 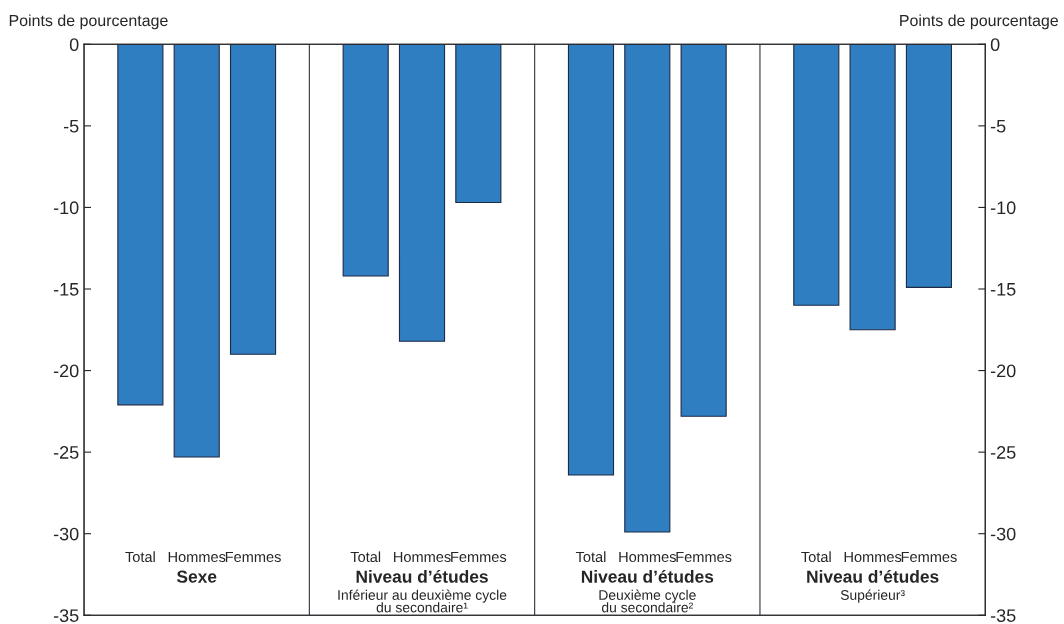 What do you see at coordinates (979, 22) in the screenshot?
I see `y2-axis-title: Points de pourcentage` at bounding box center [979, 22].